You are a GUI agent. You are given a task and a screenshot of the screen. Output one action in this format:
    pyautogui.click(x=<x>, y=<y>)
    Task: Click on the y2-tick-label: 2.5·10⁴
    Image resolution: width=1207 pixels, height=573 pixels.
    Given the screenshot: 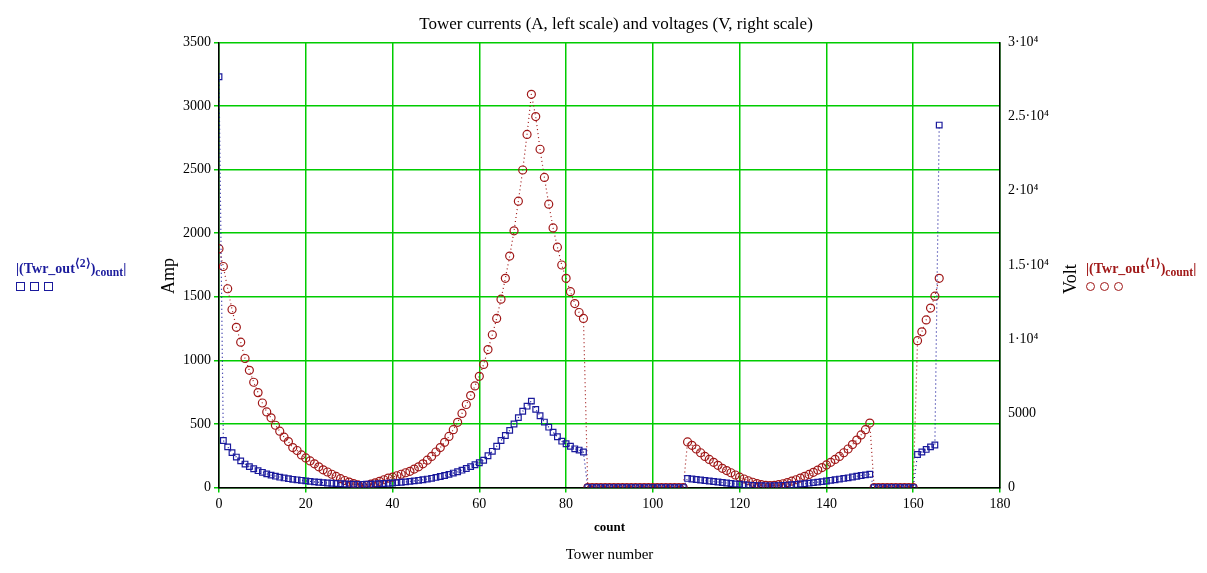 What is the action you would take?
    pyautogui.click(x=1028, y=116)
    